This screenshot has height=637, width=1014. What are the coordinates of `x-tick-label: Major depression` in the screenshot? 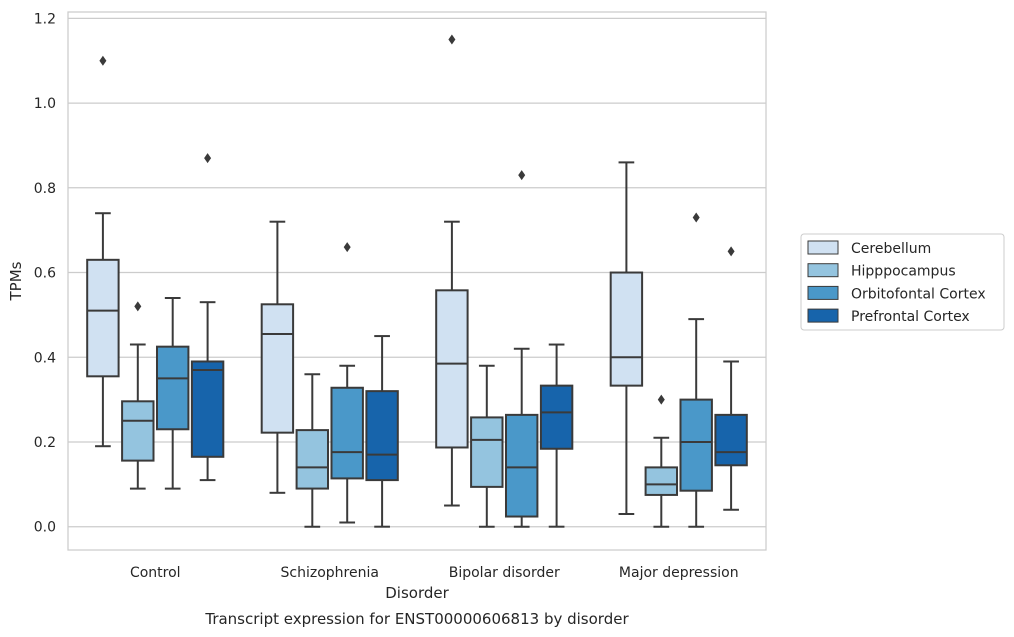 It's located at (679, 573).